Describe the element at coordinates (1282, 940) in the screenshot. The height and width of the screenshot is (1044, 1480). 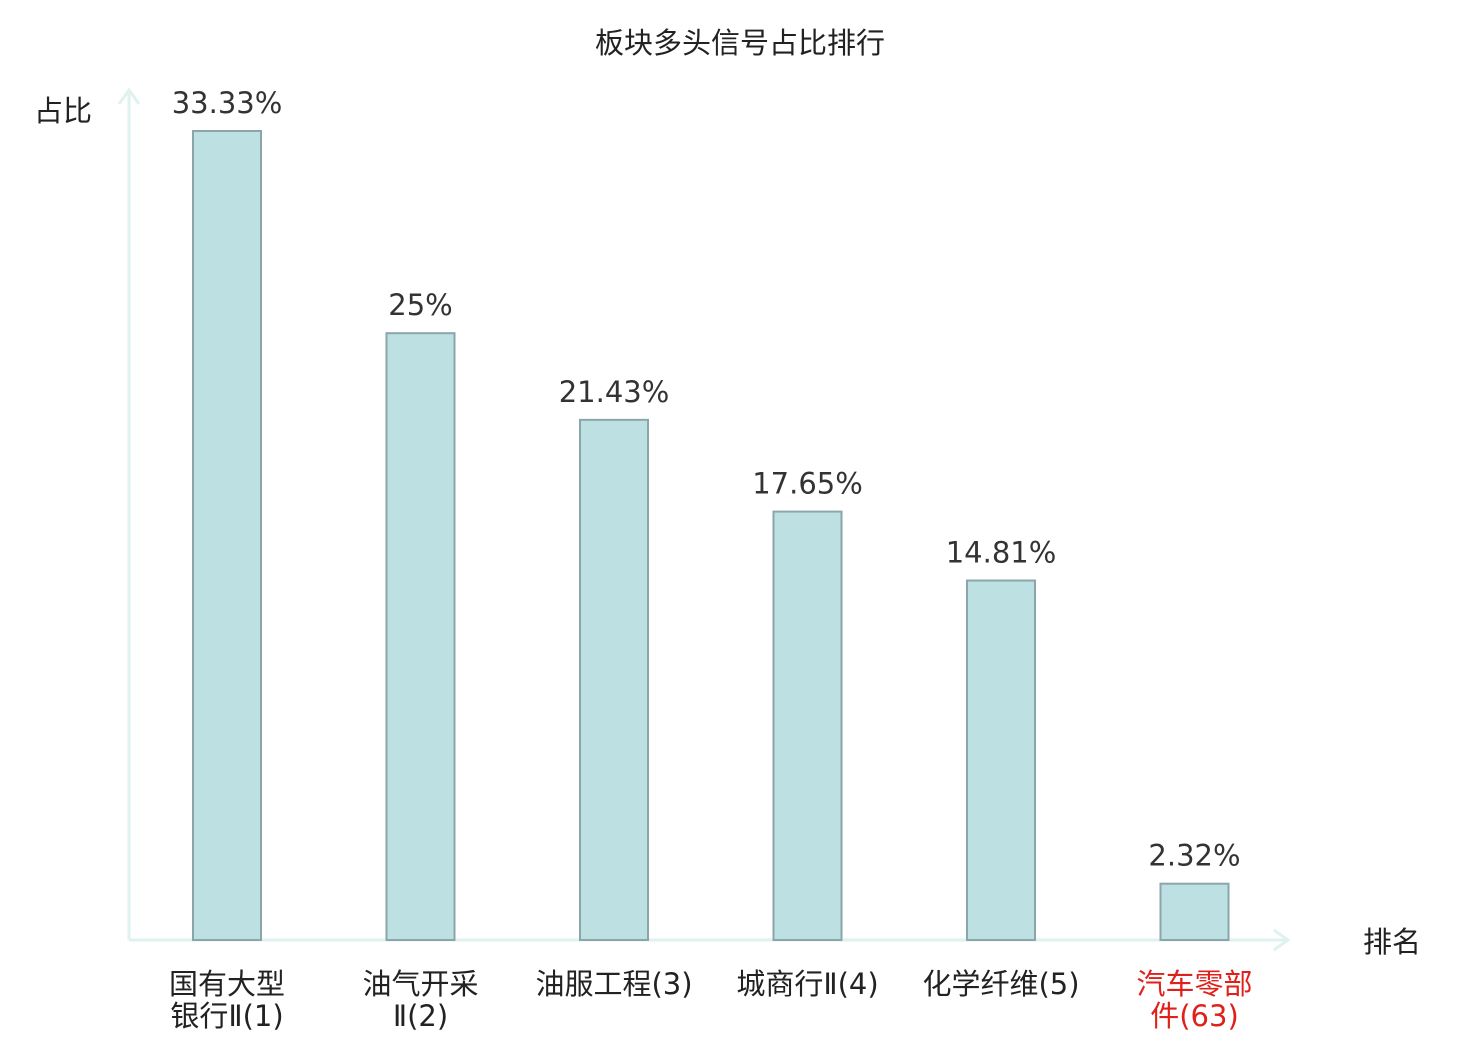
I see `x-axis-arrow` at that location.